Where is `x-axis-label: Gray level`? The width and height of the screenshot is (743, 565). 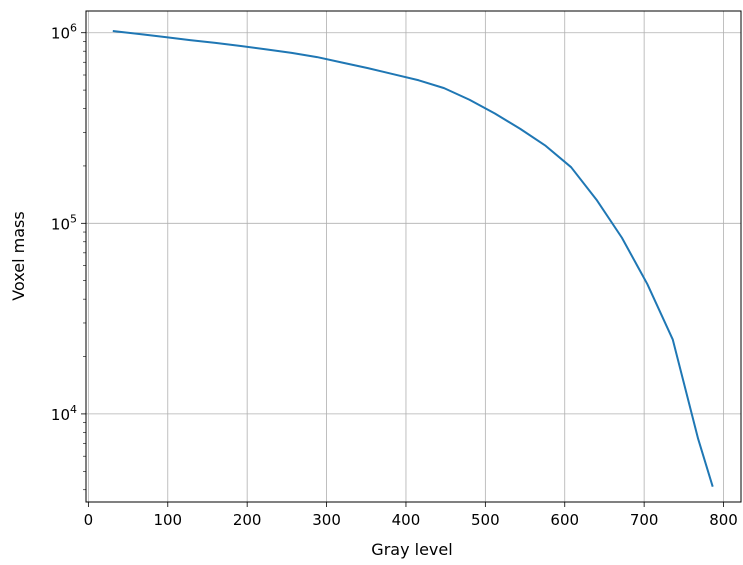
x-axis-label: Gray level is located at coordinates (411, 549).